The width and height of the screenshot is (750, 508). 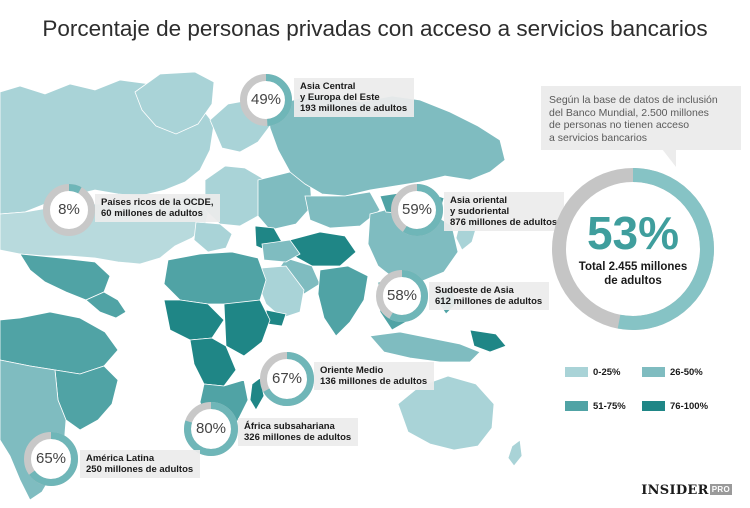 I want to click on region-adults: 136 millones de adultos, so click(x=374, y=381).